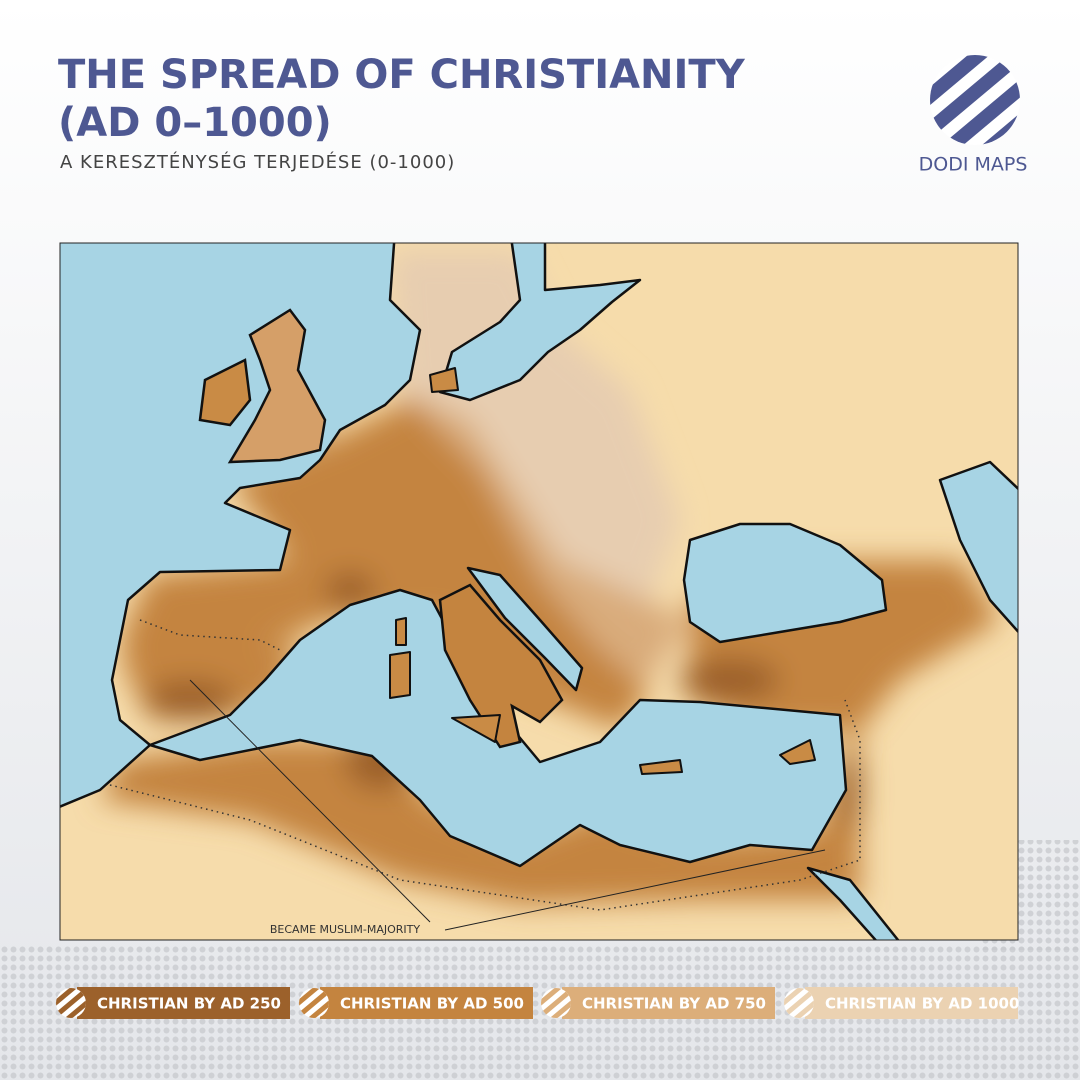  What do you see at coordinates (674, 1004) in the screenshot?
I see `legend-label: CHRISTIAN BY AD 750` at bounding box center [674, 1004].